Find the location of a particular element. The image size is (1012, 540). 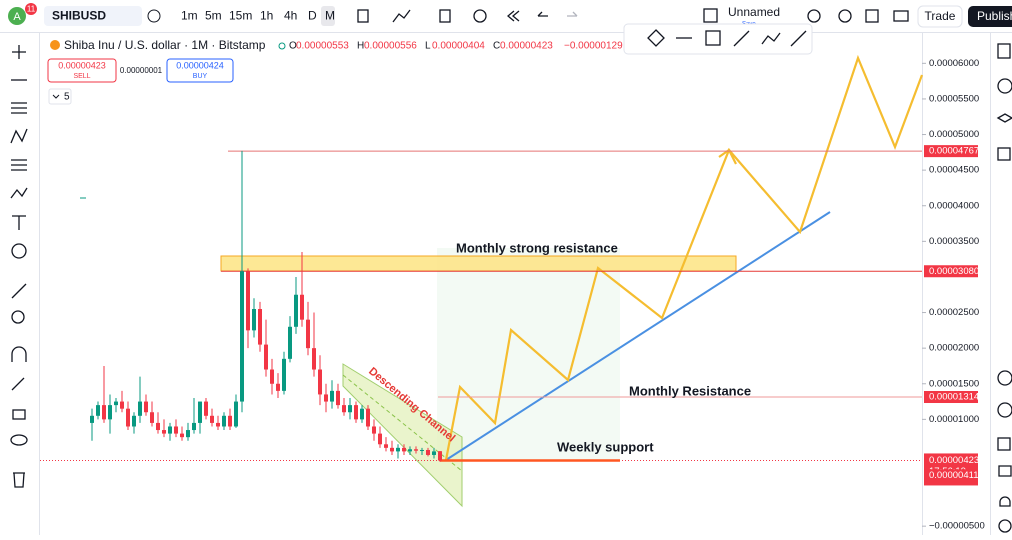

crosshair-tool is located at coordinates (19, 52).